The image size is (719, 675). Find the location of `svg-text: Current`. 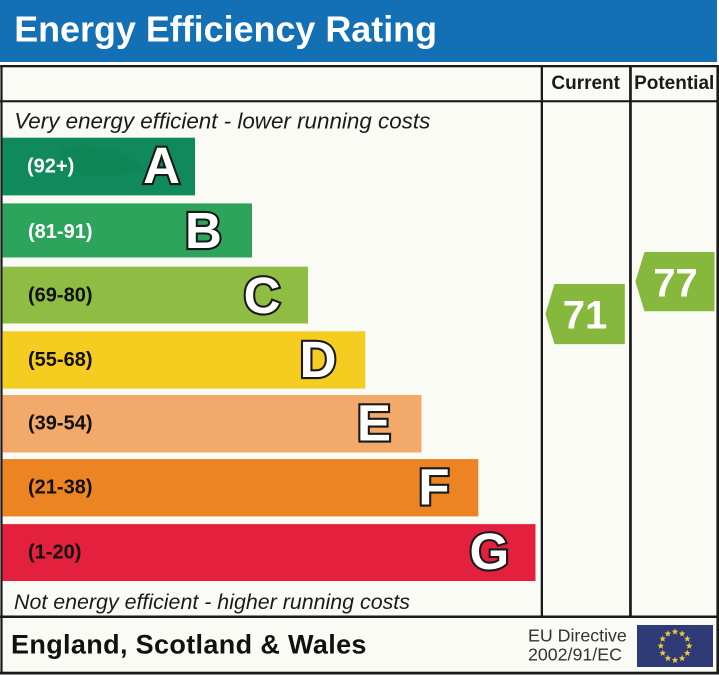

svg-text: Current is located at coordinates (585, 83).